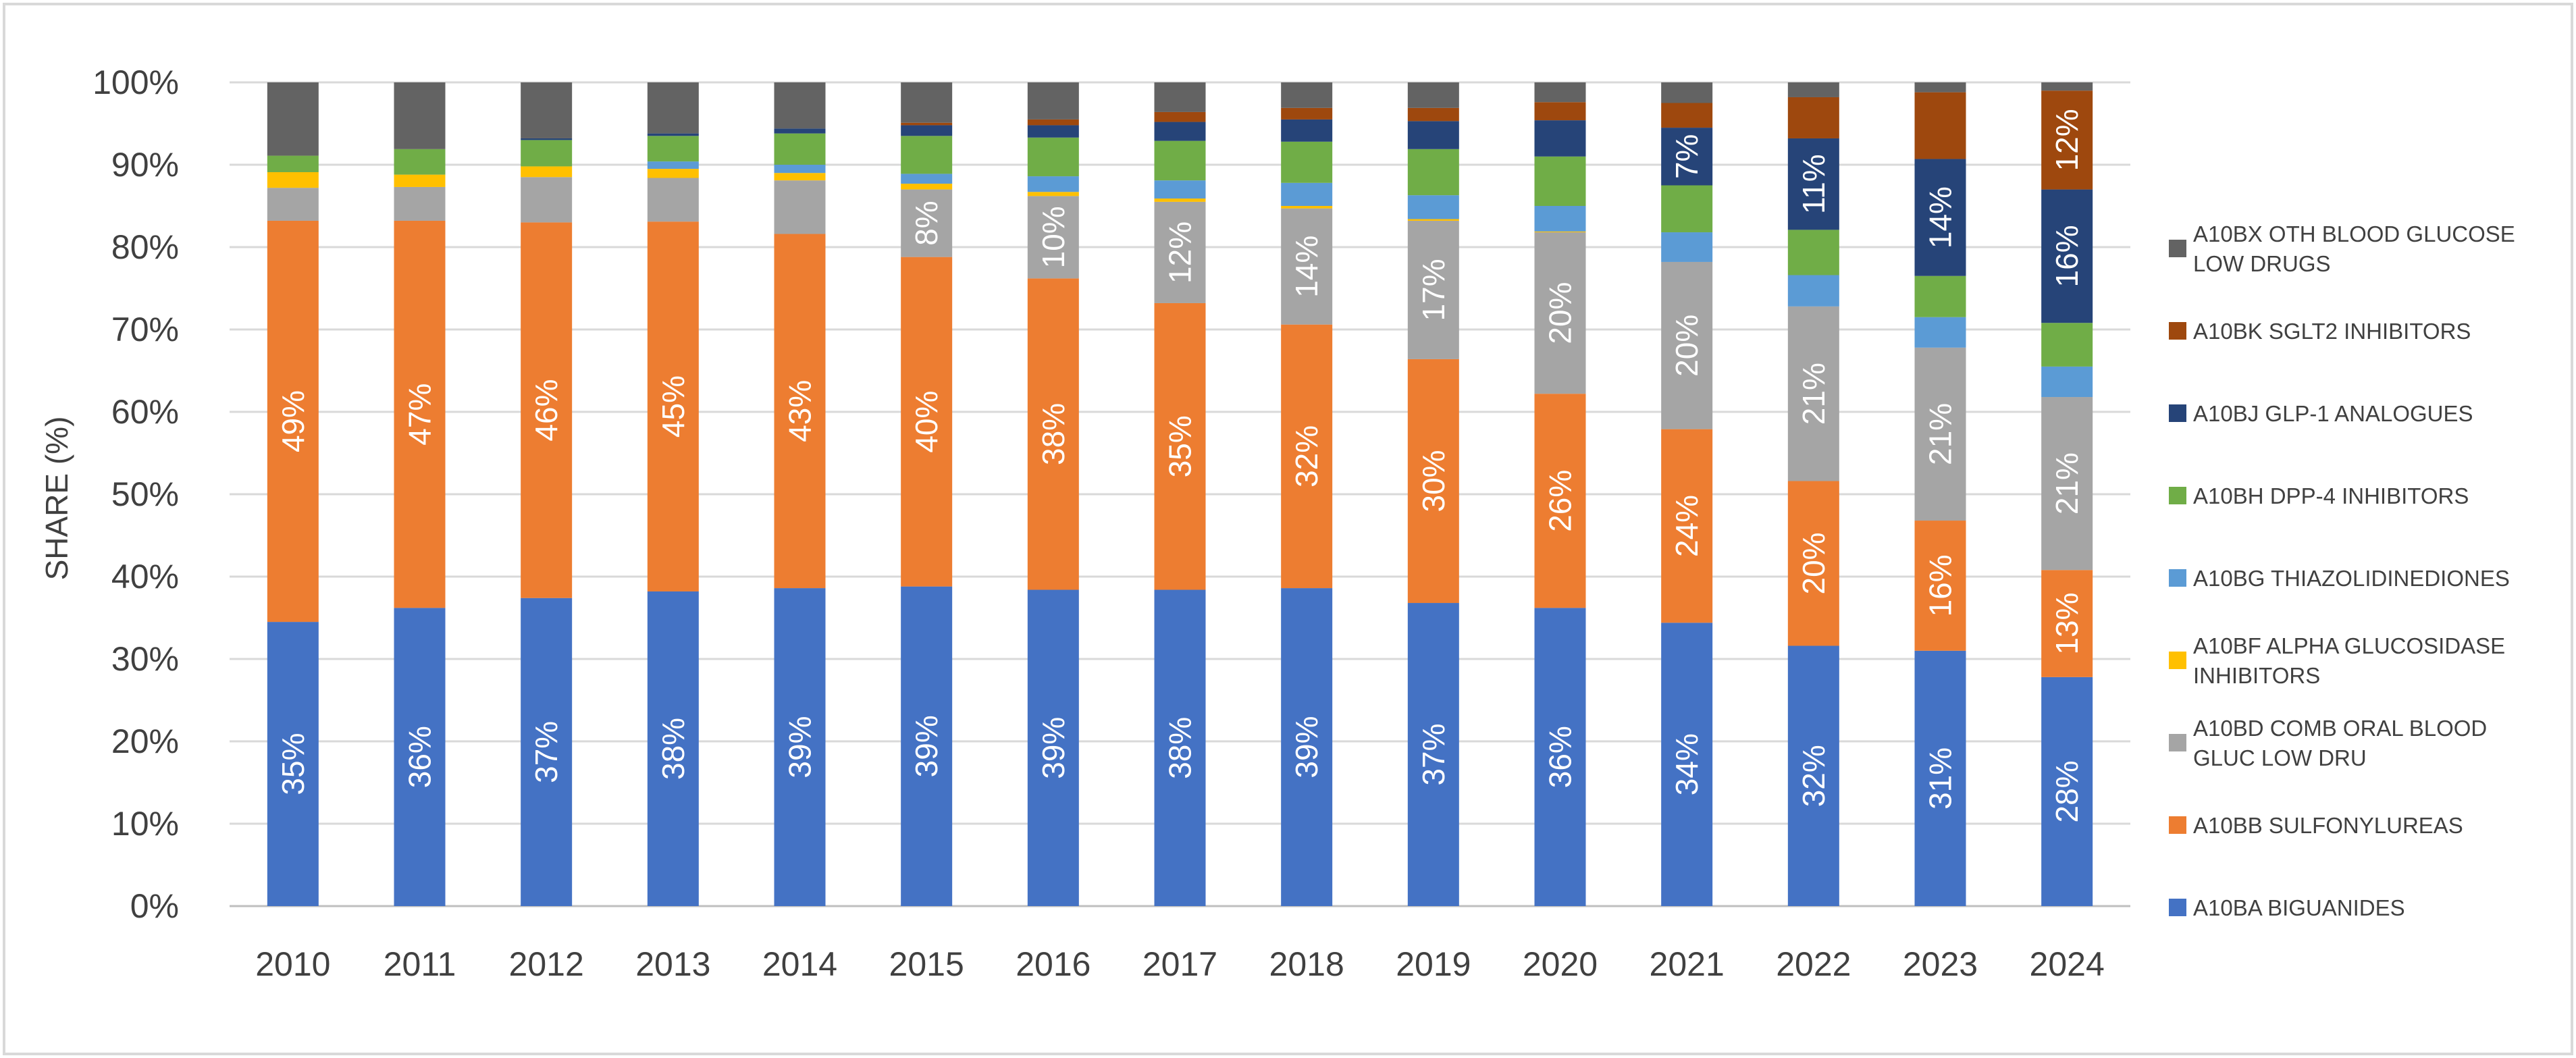 The image size is (2576, 1058). Describe the element at coordinates (2067, 964) in the screenshot. I see `x-tick-label: 2024` at that location.